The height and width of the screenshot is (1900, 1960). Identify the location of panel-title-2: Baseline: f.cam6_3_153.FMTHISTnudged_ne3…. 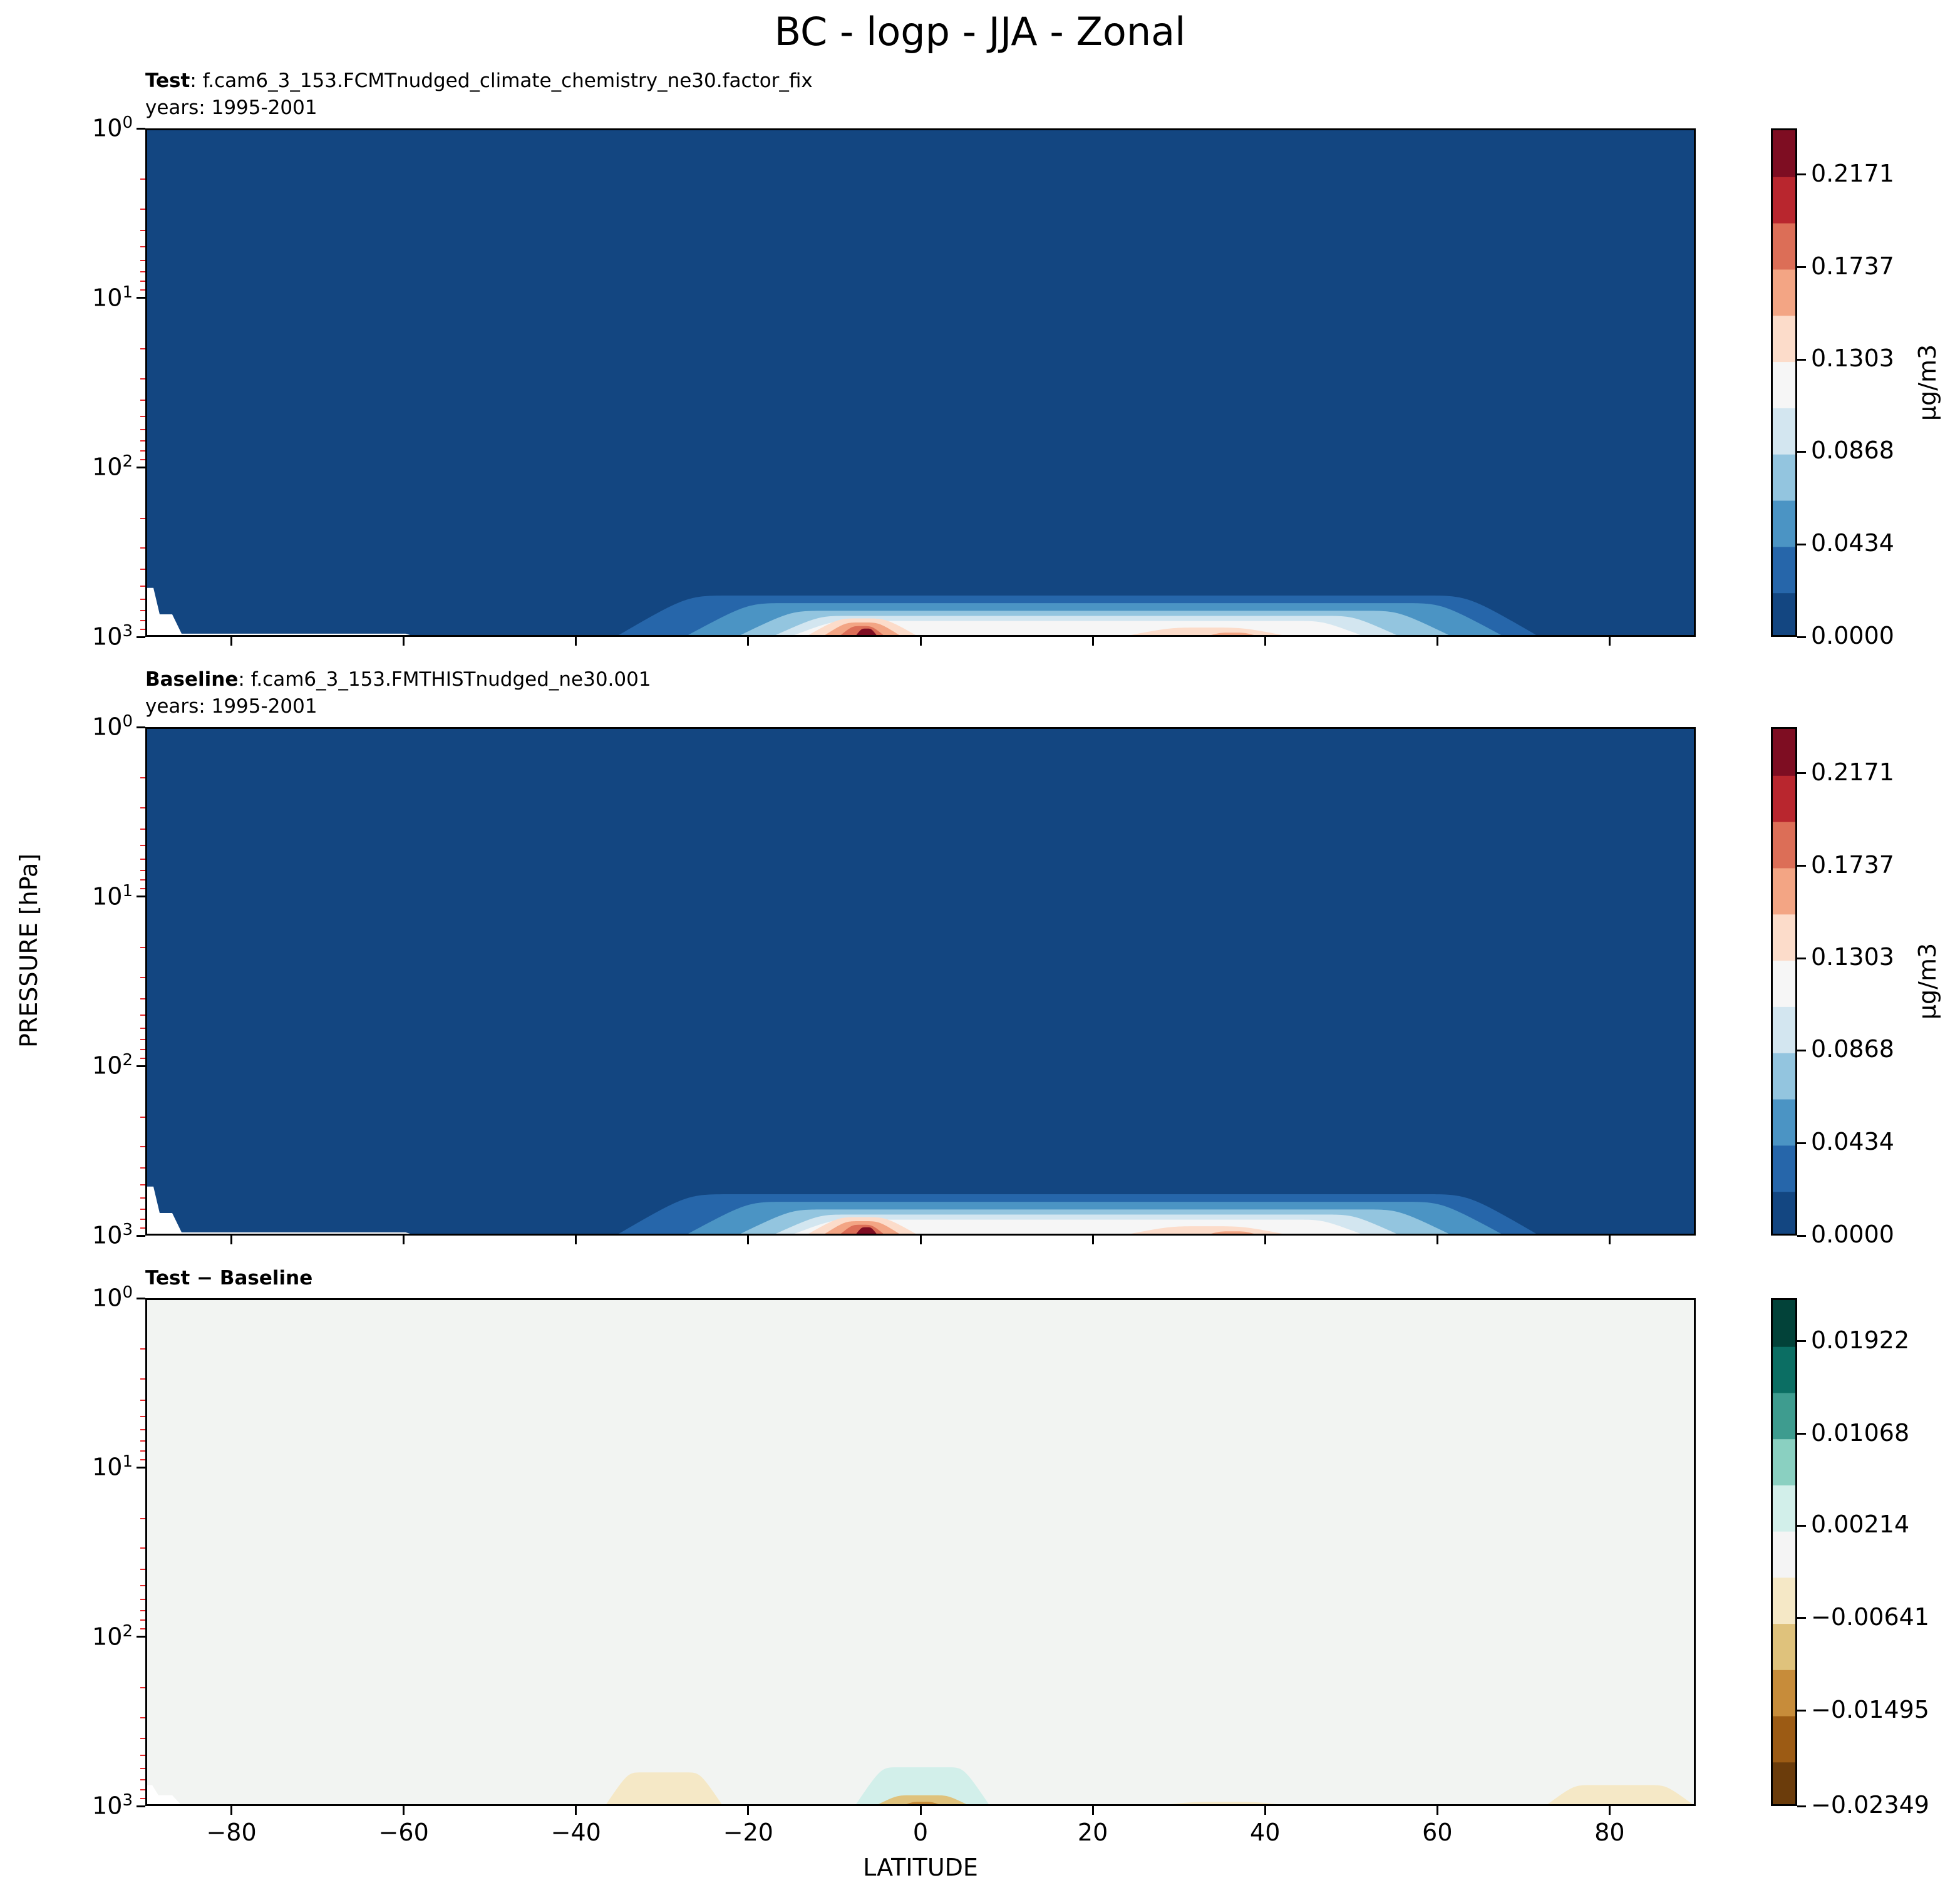
(398, 693).